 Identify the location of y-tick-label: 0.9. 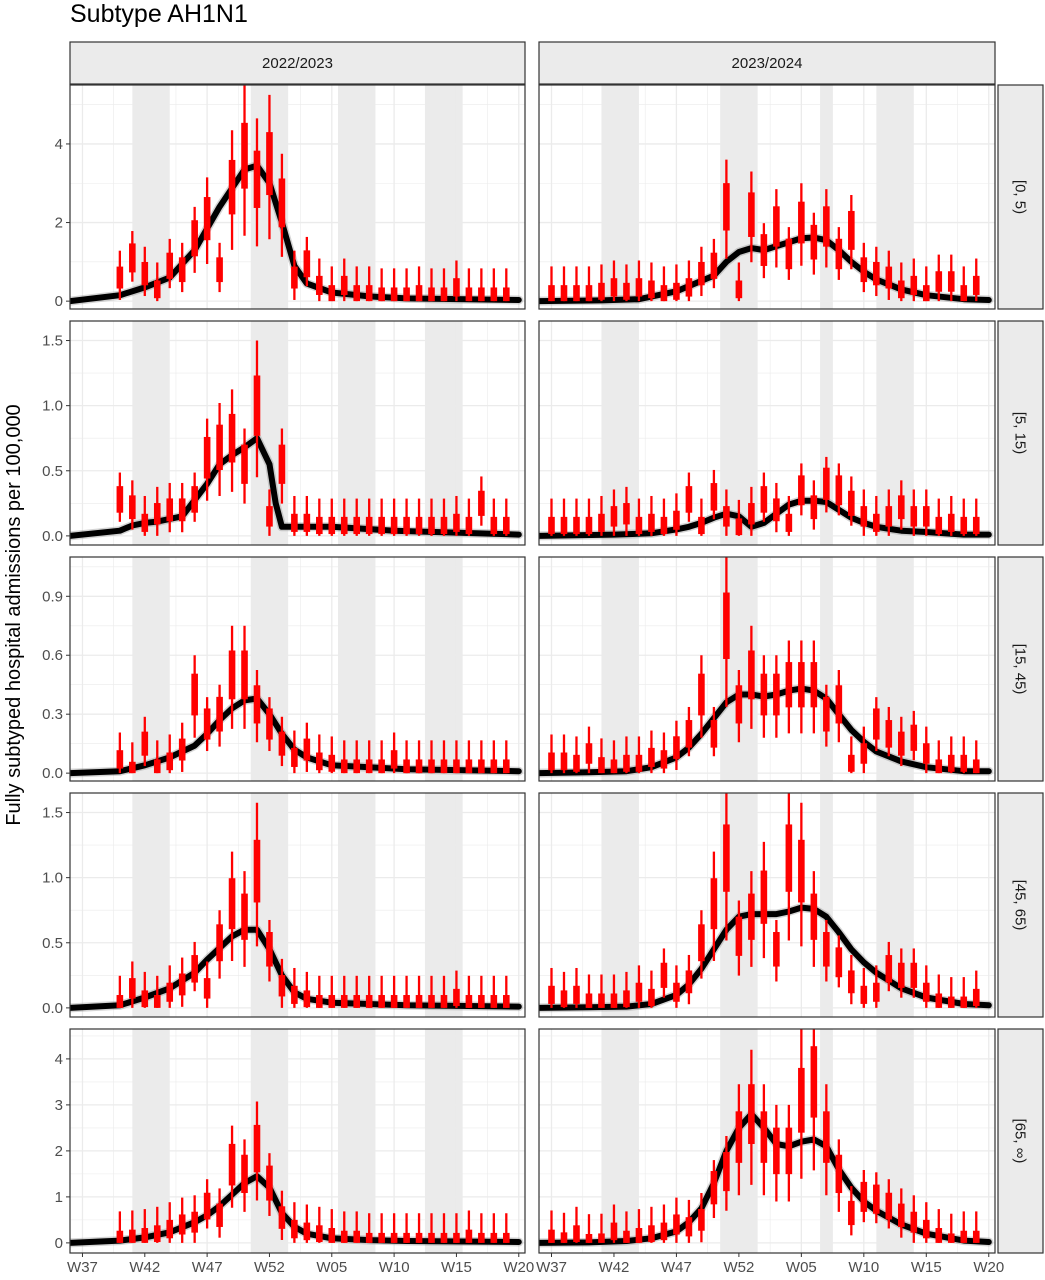
(52, 596).